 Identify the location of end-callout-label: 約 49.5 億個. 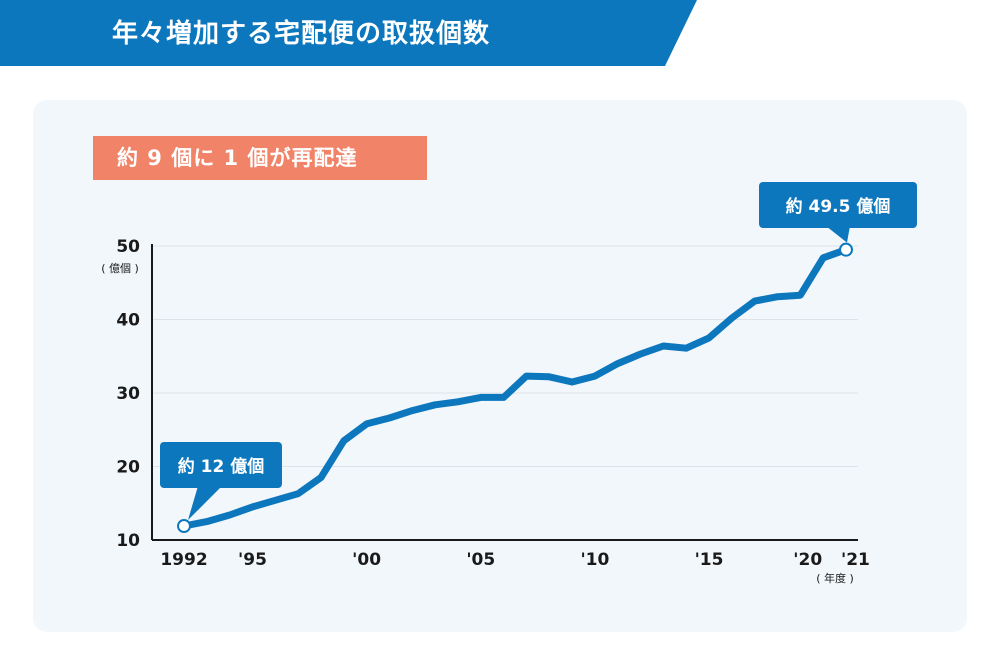
(838, 206).